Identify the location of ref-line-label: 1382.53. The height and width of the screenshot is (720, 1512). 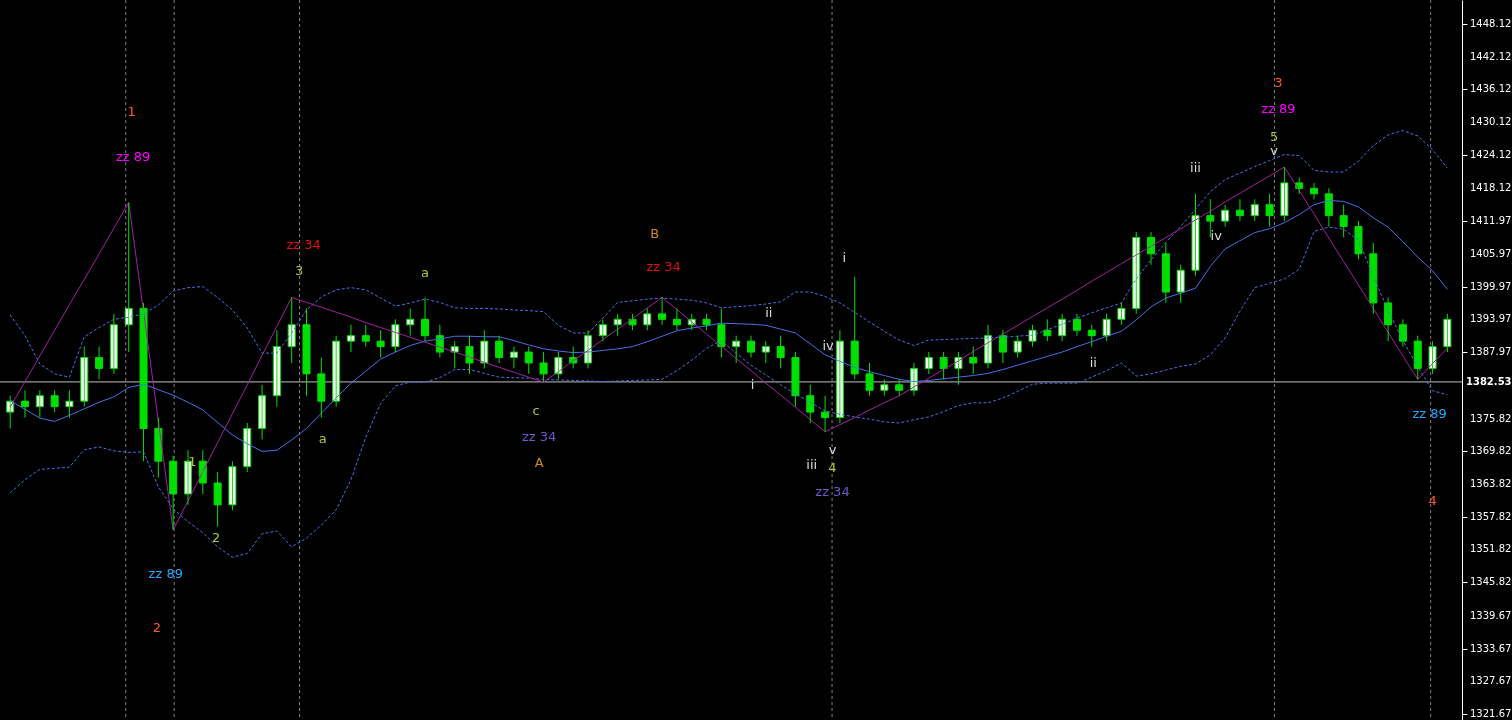
(1489, 381).